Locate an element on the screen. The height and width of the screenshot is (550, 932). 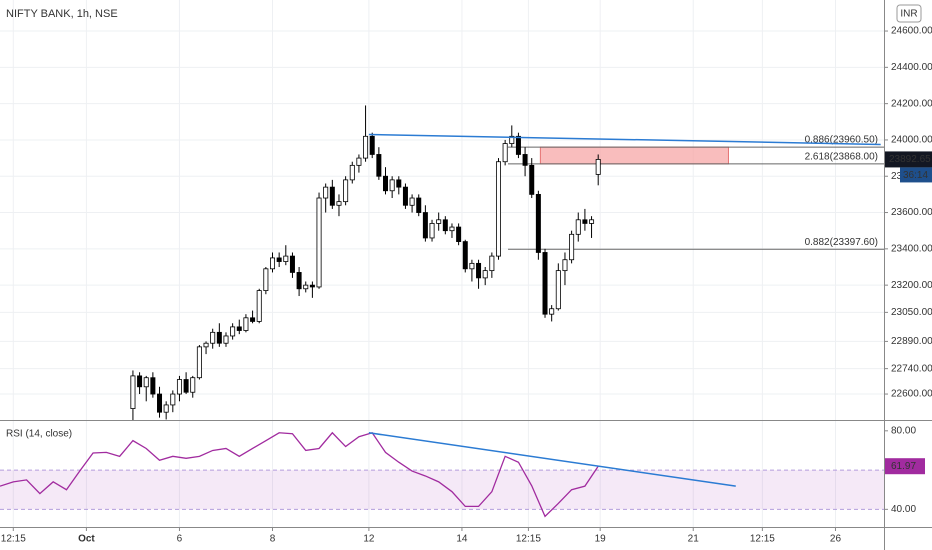
fib-zone is located at coordinates (634, 155).